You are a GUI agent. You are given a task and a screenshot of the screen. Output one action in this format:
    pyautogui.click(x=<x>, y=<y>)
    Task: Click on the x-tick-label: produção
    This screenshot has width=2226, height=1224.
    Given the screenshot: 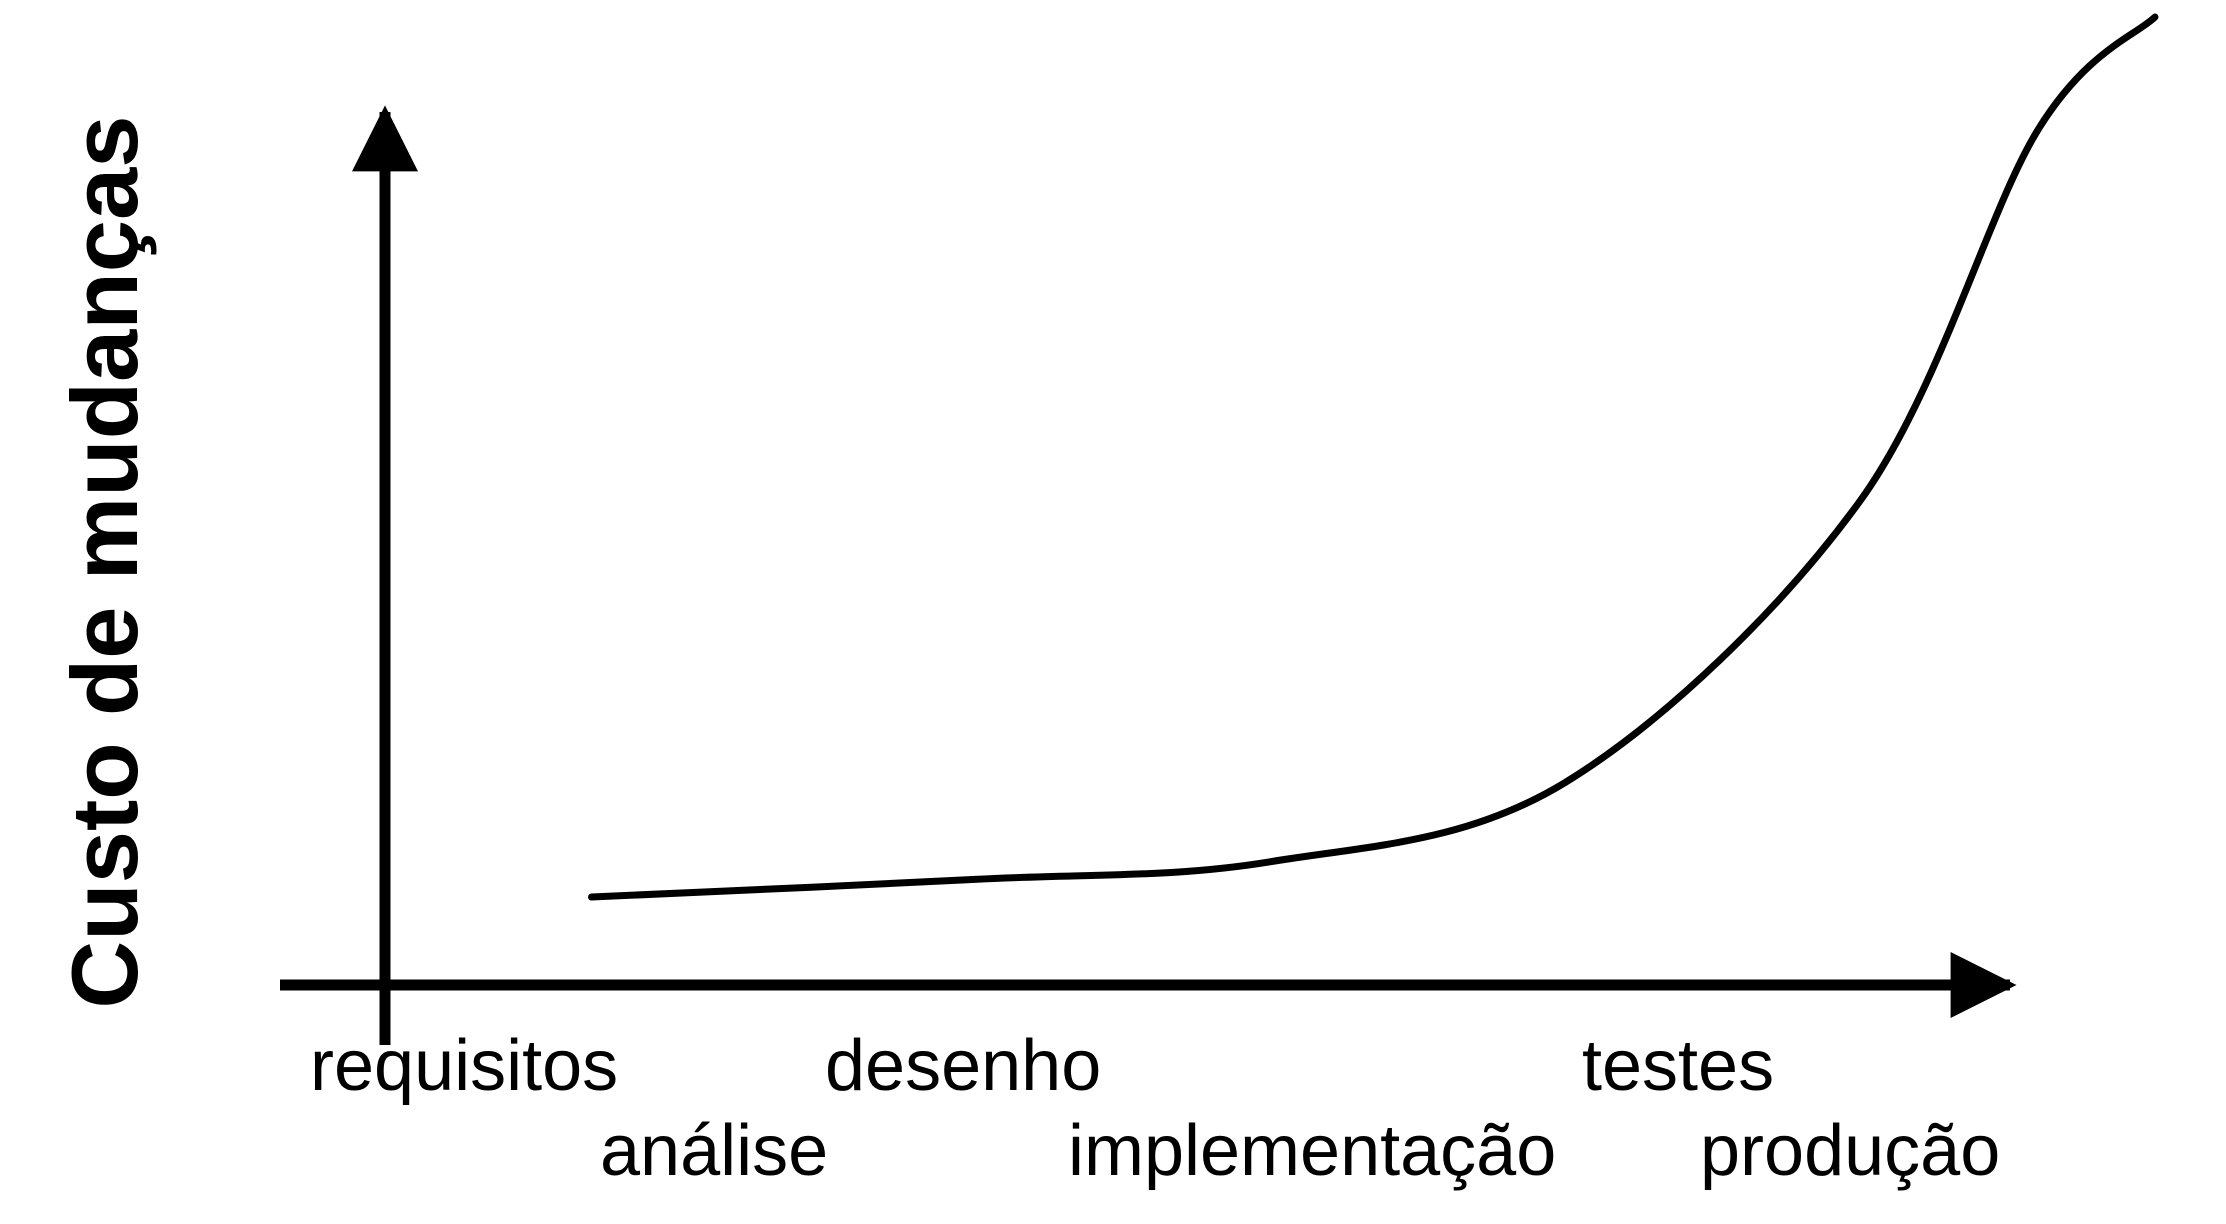 What is the action you would take?
    pyautogui.click(x=1850, y=1151)
    